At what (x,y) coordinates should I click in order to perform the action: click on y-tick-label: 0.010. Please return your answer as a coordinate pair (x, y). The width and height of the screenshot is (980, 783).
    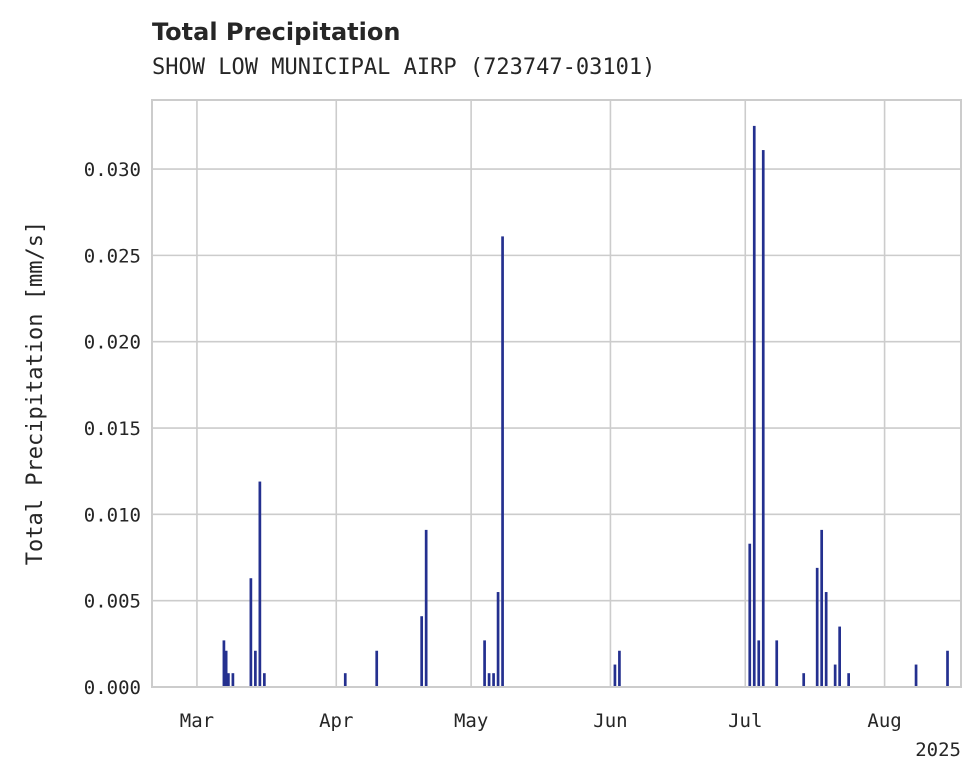
    Looking at the image, I should click on (112, 515).